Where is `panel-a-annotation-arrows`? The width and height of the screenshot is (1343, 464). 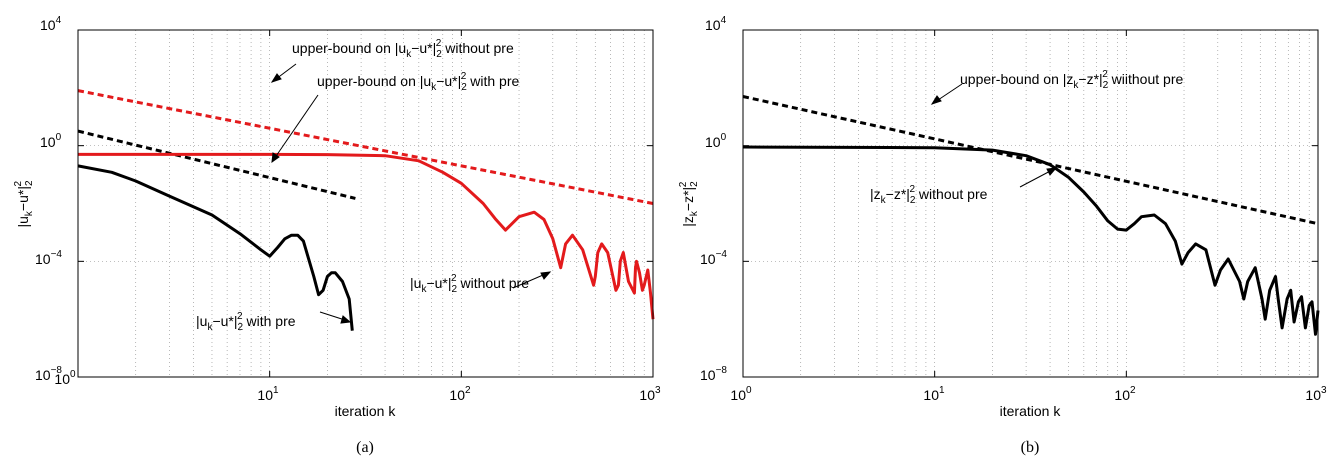
panel-a-annotation-arrows is located at coordinates (411, 193).